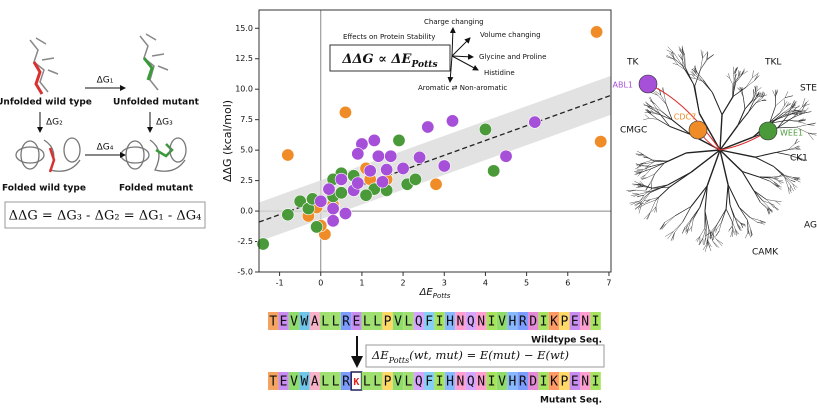 This screenshot has height=409, width=817. I want to click on state-label: Unfolded wild type, so click(46, 103).